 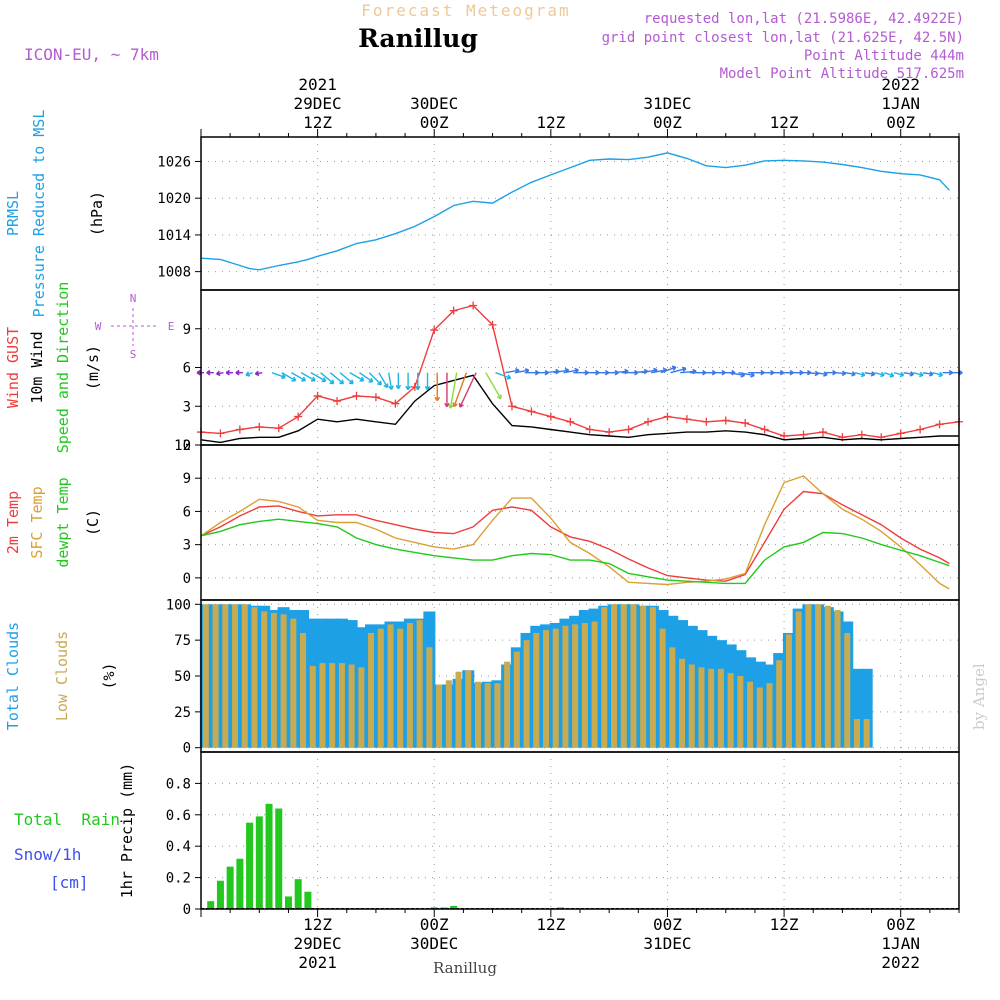 I want to click on series-line-dewpt-temp, so click(x=575, y=551).